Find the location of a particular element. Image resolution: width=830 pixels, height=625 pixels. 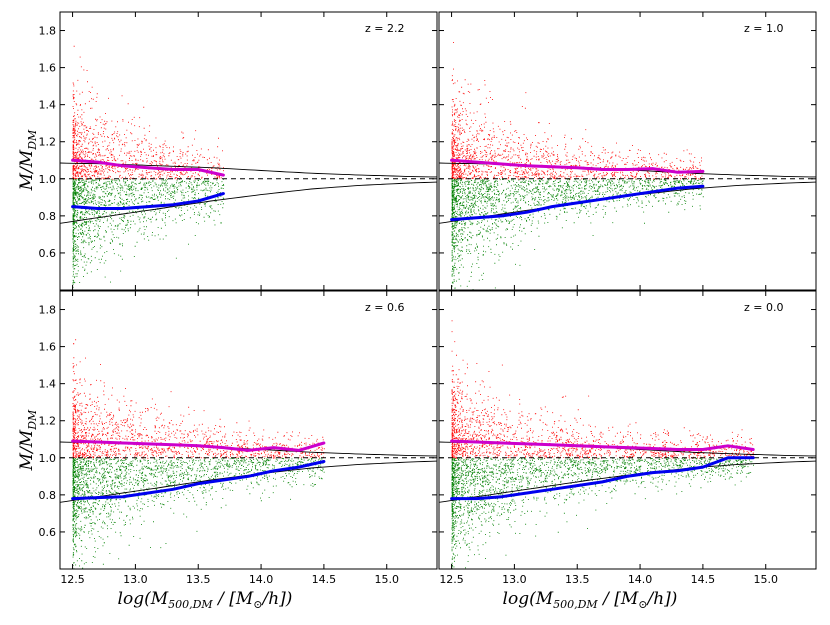

panel-label: z = 0.0 is located at coordinates (763, 307).